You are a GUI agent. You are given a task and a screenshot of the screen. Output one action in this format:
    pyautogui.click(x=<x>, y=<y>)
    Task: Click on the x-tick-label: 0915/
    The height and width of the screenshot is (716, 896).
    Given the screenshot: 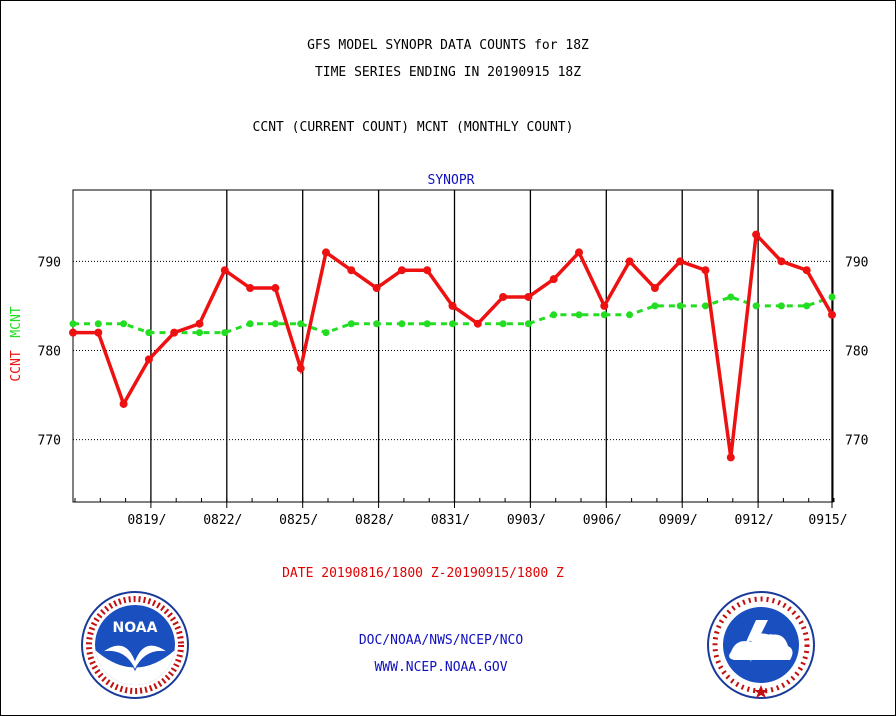 What is the action you would take?
    pyautogui.click(x=827, y=520)
    